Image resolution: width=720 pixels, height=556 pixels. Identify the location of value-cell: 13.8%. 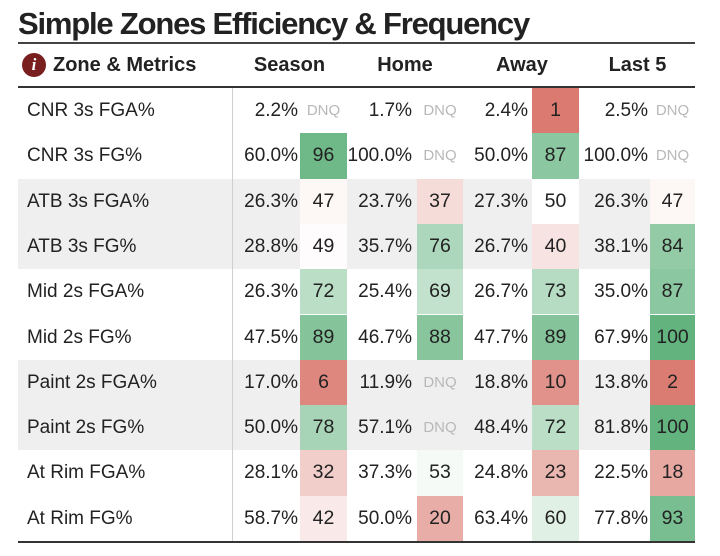
(621, 382).